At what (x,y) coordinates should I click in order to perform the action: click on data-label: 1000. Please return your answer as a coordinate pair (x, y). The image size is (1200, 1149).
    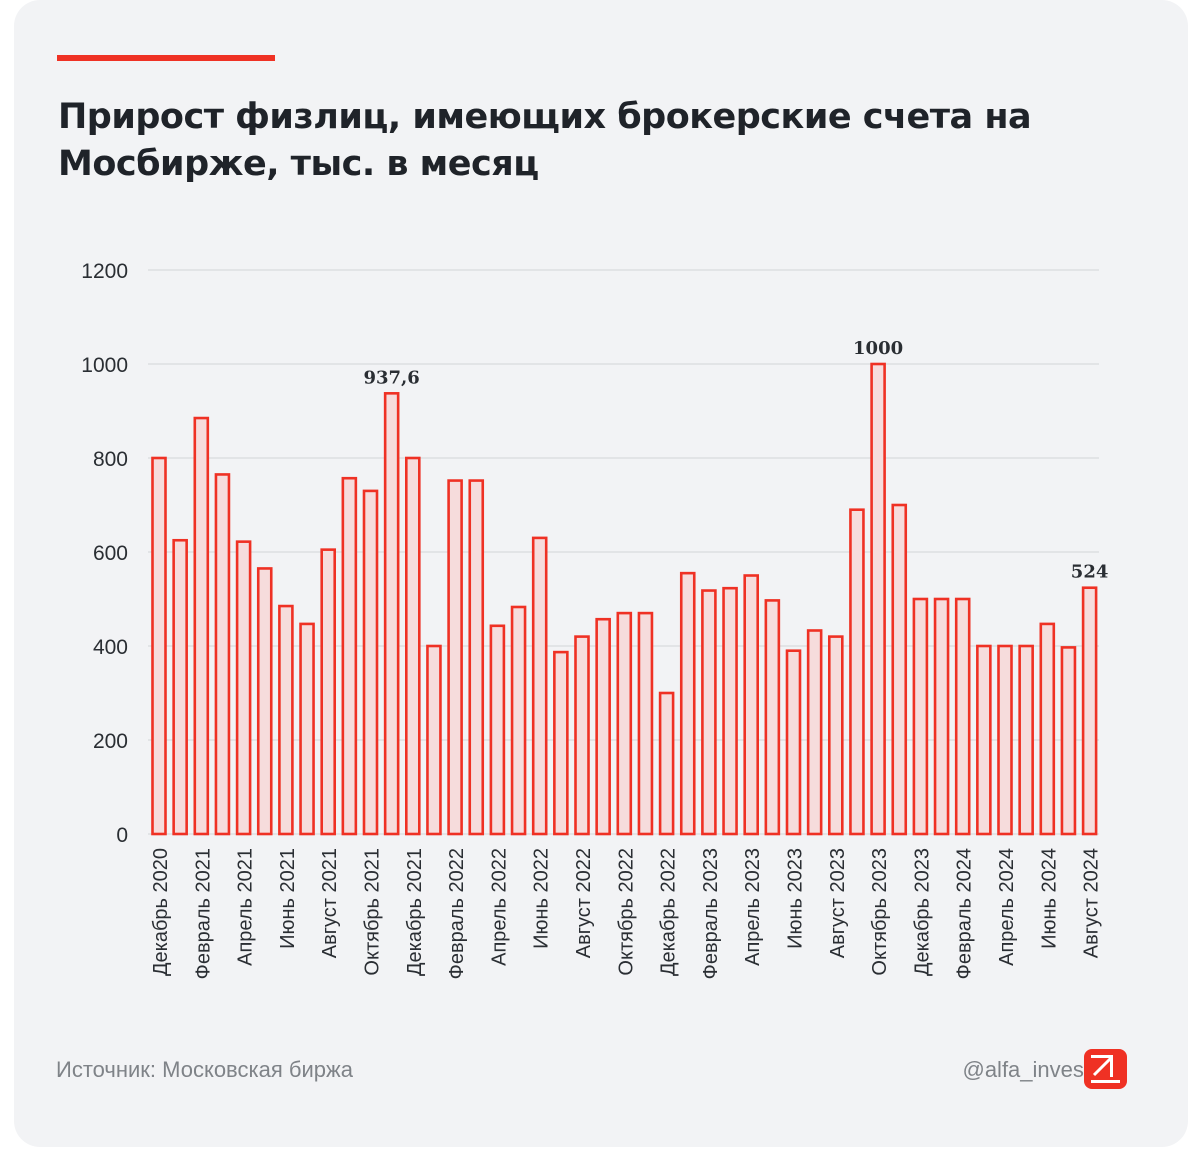
    Looking at the image, I should click on (878, 348).